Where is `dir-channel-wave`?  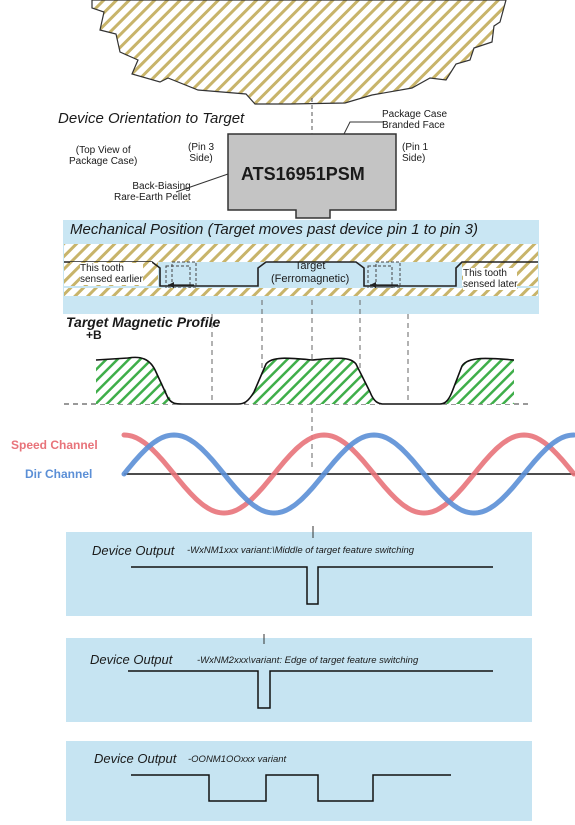
dir-channel-wave is located at coordinates (348, 474).